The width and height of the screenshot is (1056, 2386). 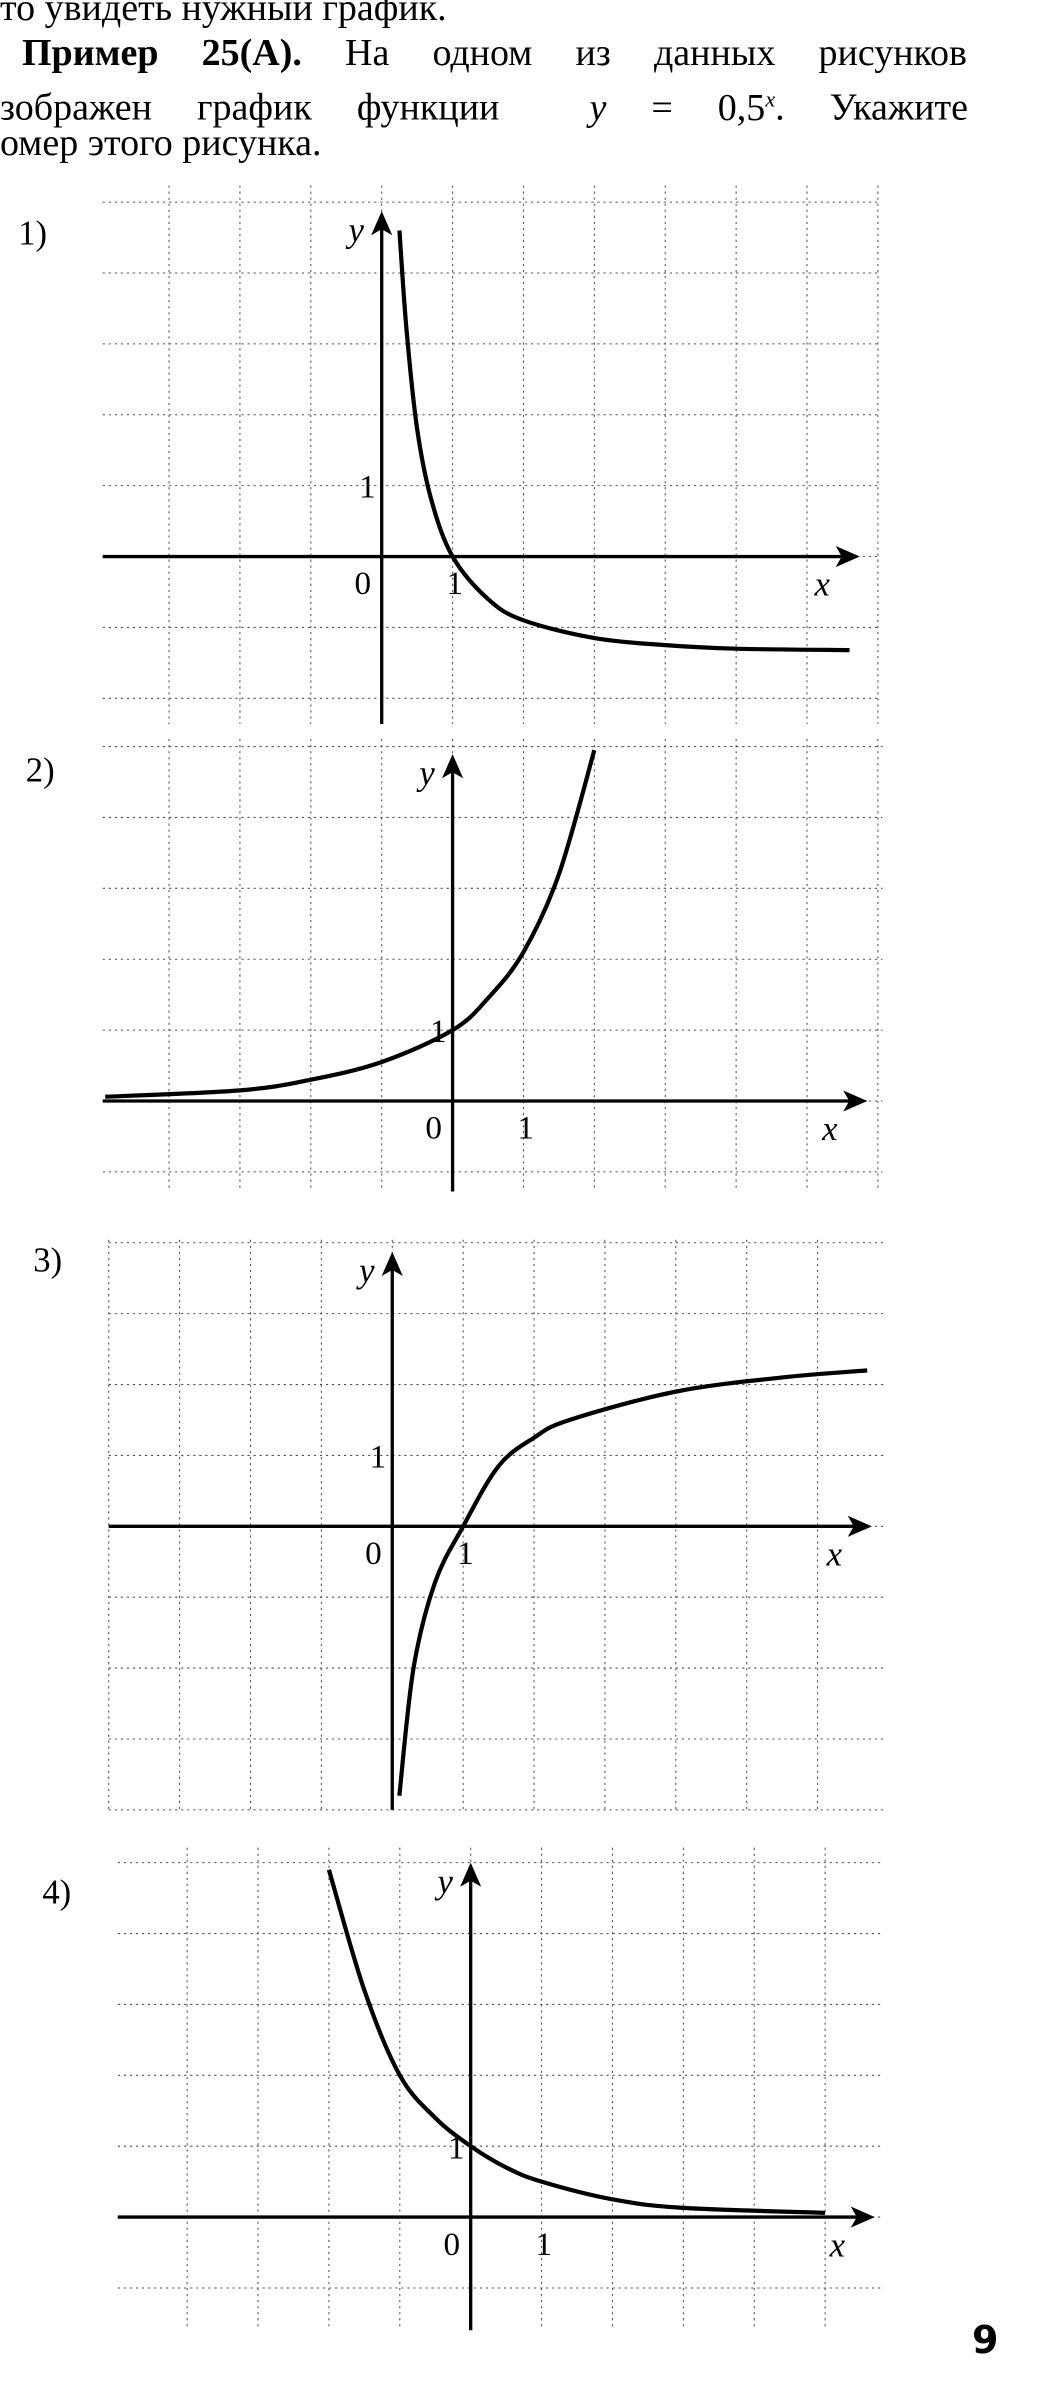 I want to click on panel-label: 3), so click(x=47, y=1259).